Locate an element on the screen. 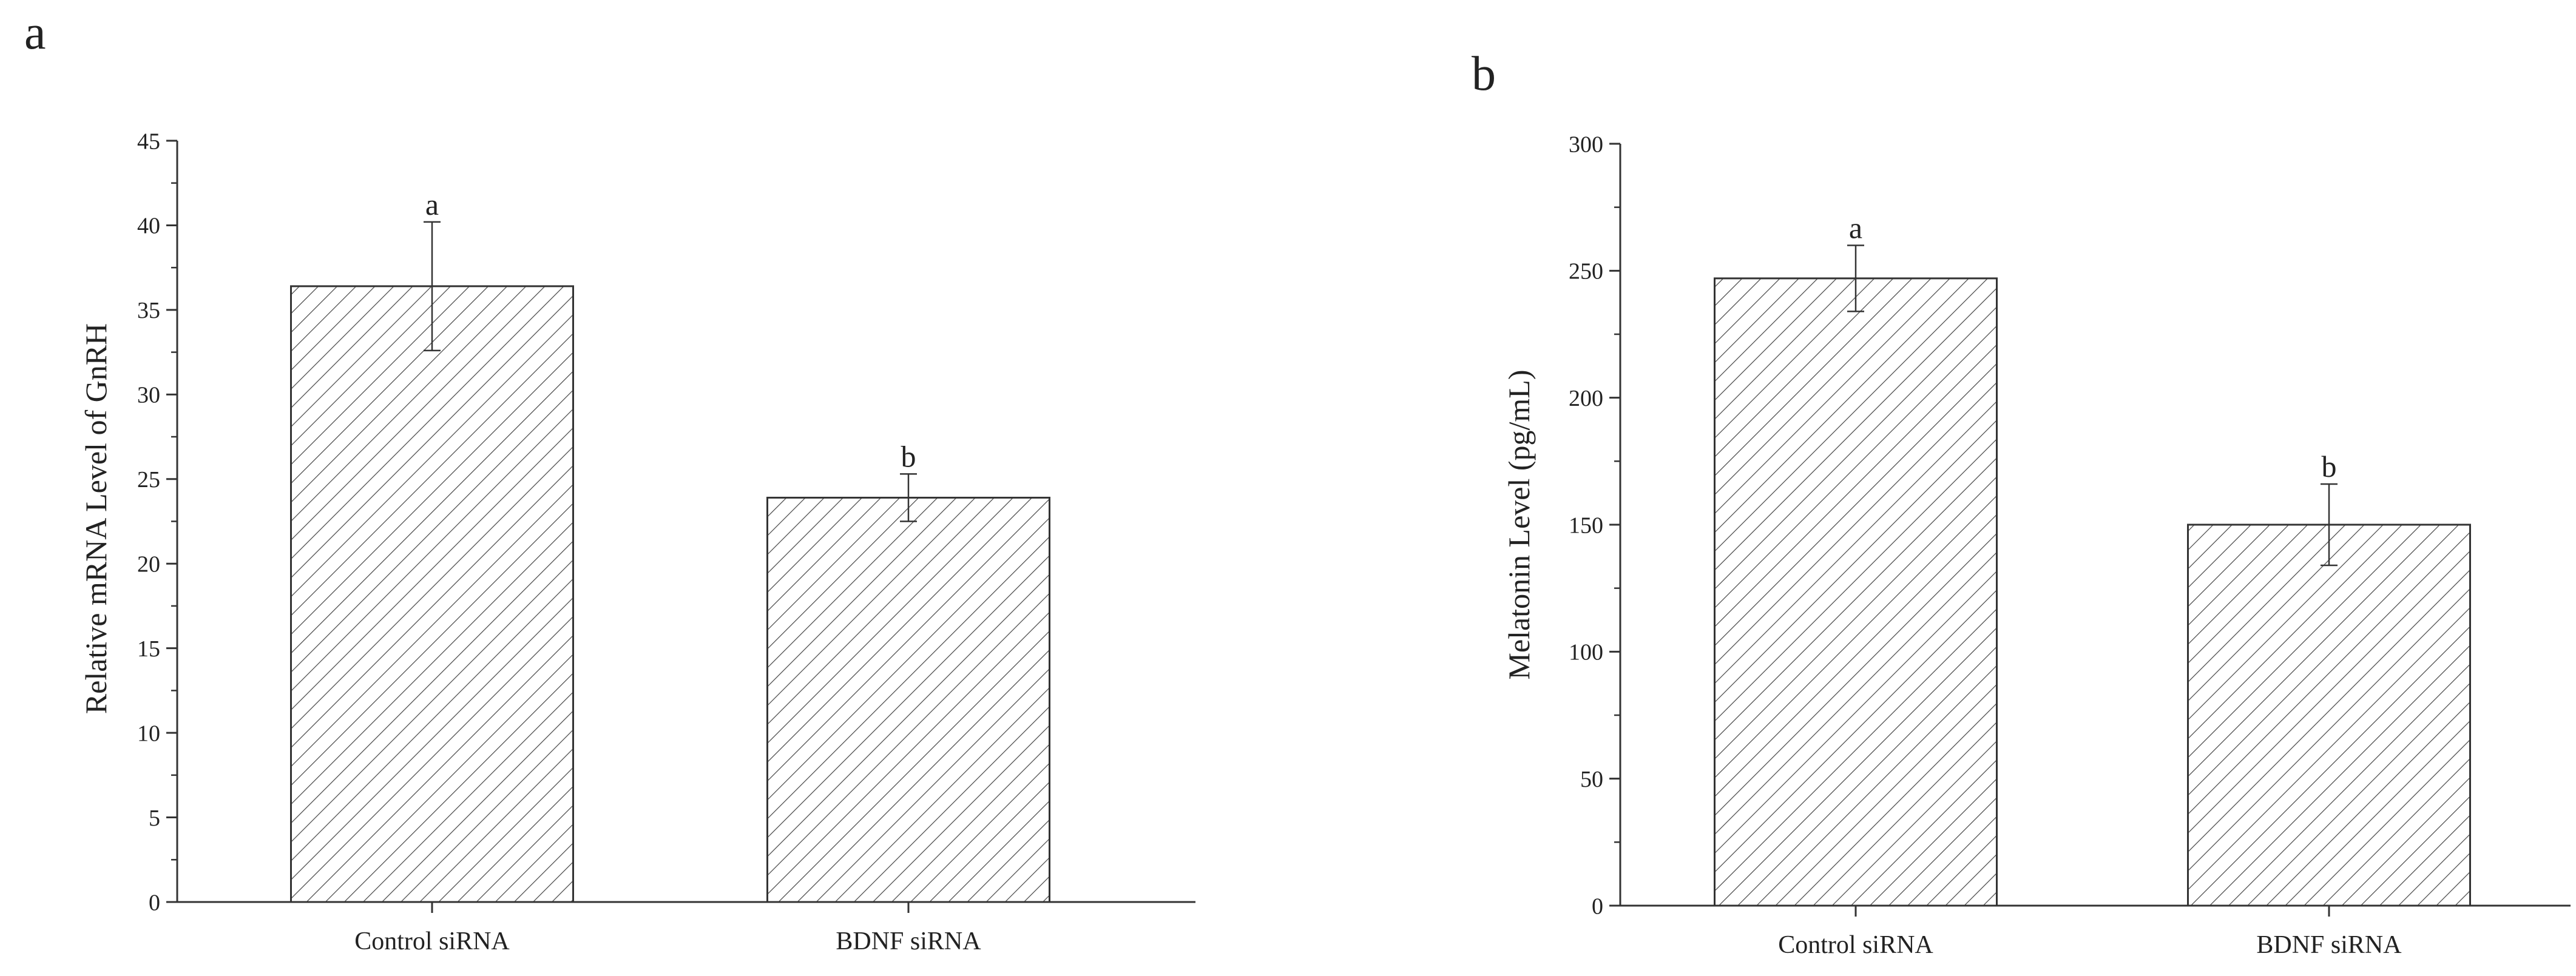  y-tick-label: 45 is located at coordinates (148, 141).